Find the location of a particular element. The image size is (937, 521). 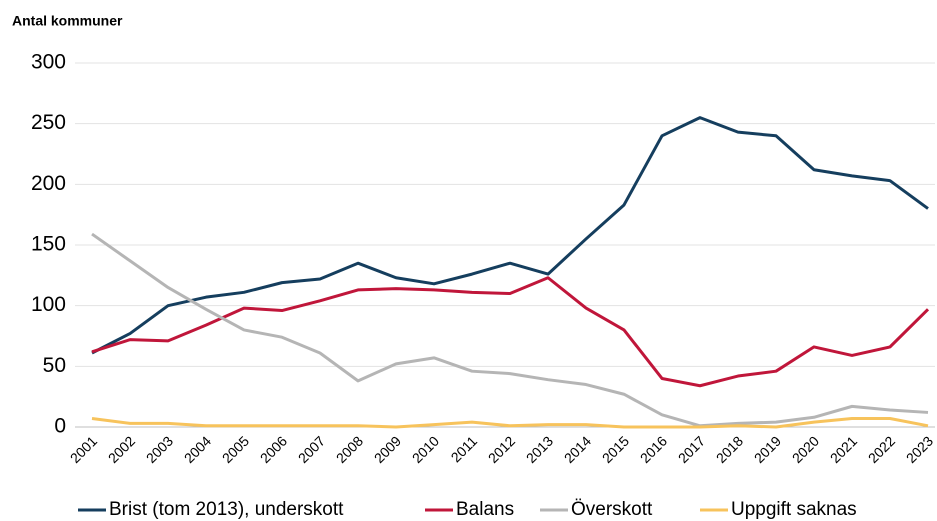

legend-label: Brist (tom 2013), underskott is located at coordinates (226, 509).